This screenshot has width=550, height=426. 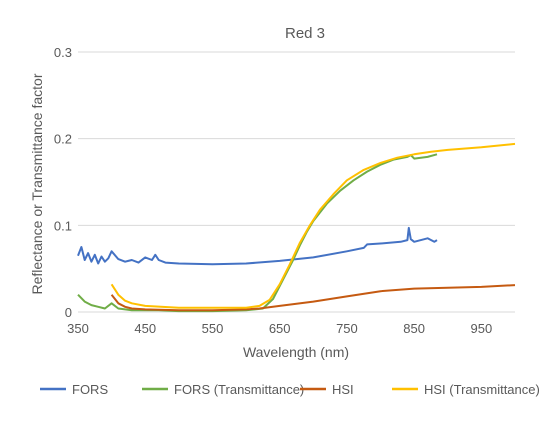 I want to click on x-tick-label: 450, so click(x=145, y=328).